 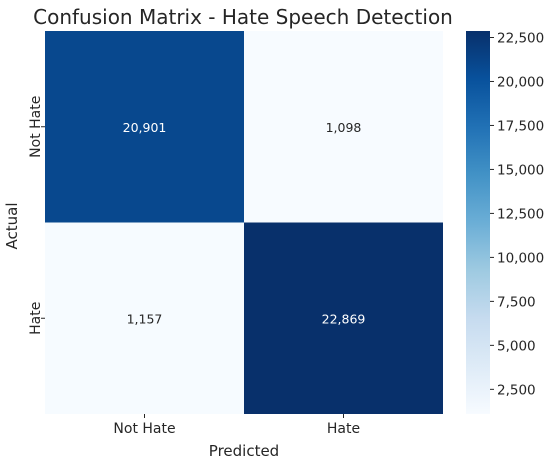 What do you see at coordinates (144, 429) in the screenshot?
I see `x-tick-label: Not Hate` at bounding box center [144, 429].